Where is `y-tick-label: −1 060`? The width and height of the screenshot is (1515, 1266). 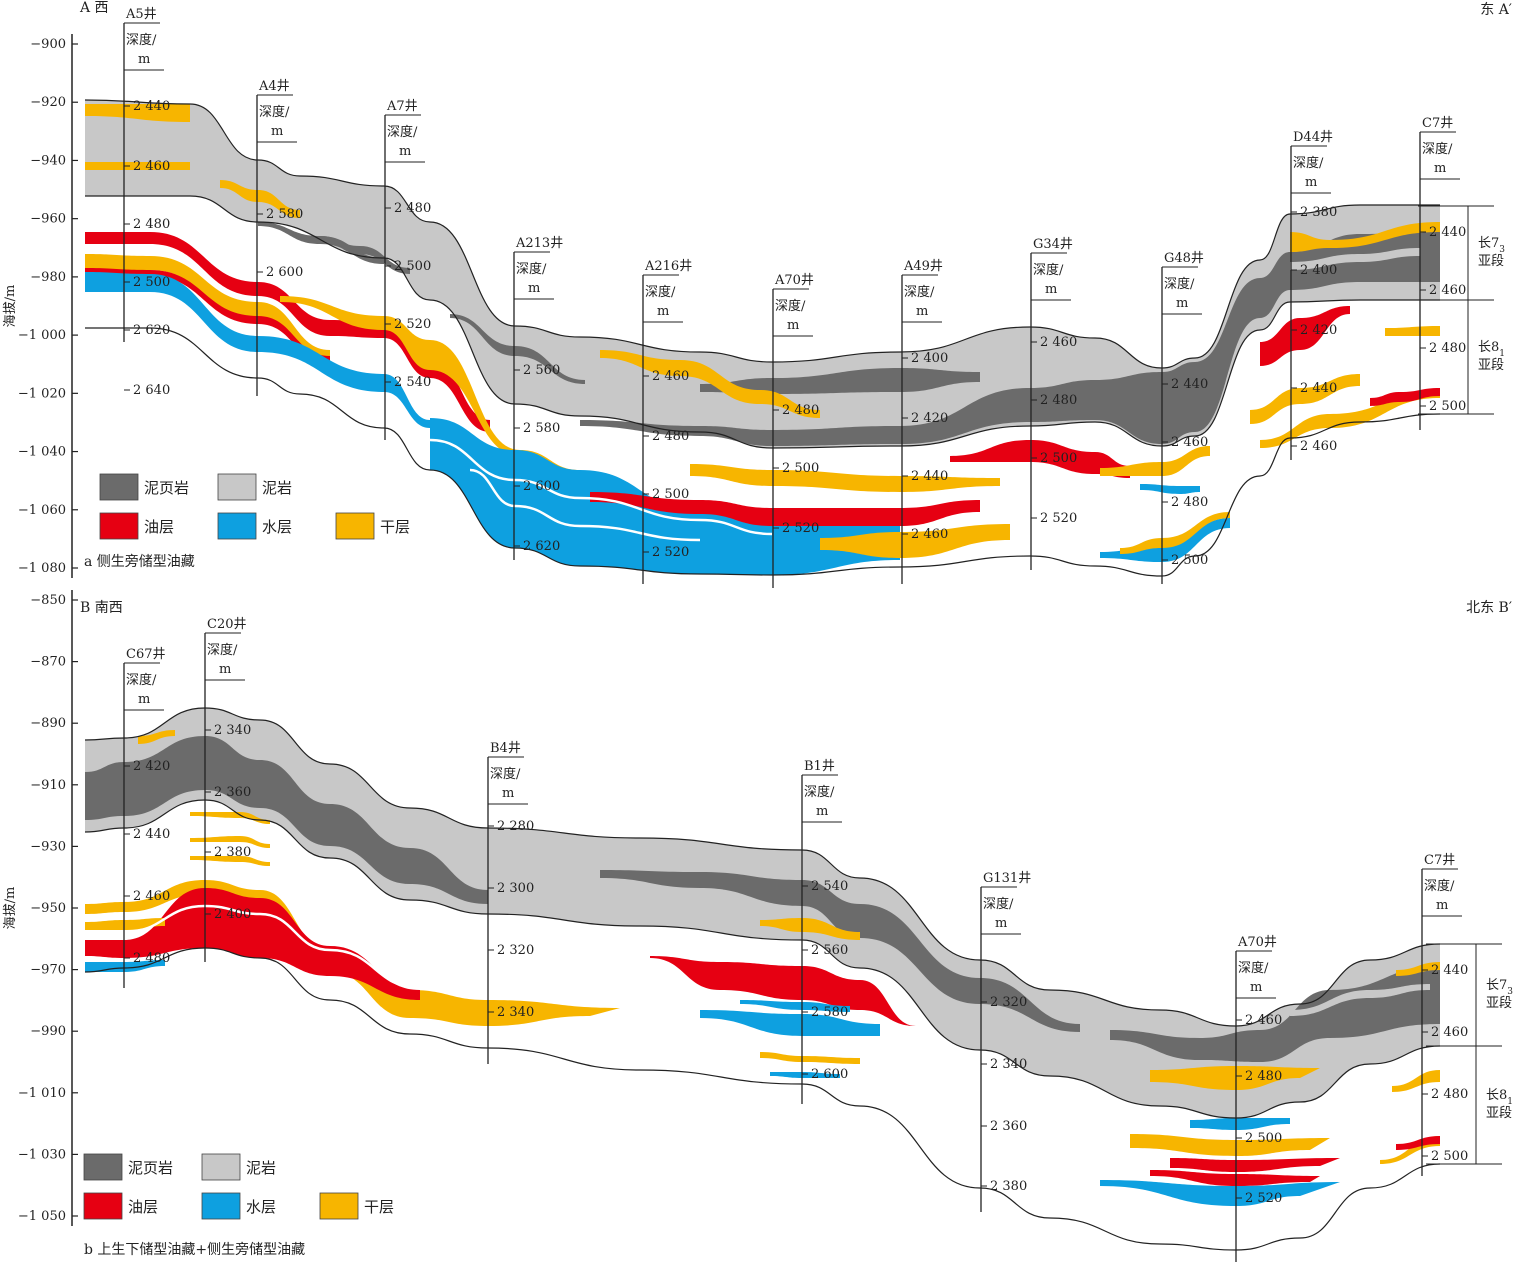 y-tick-label: −1 060 is located at coordinates (42, 510).